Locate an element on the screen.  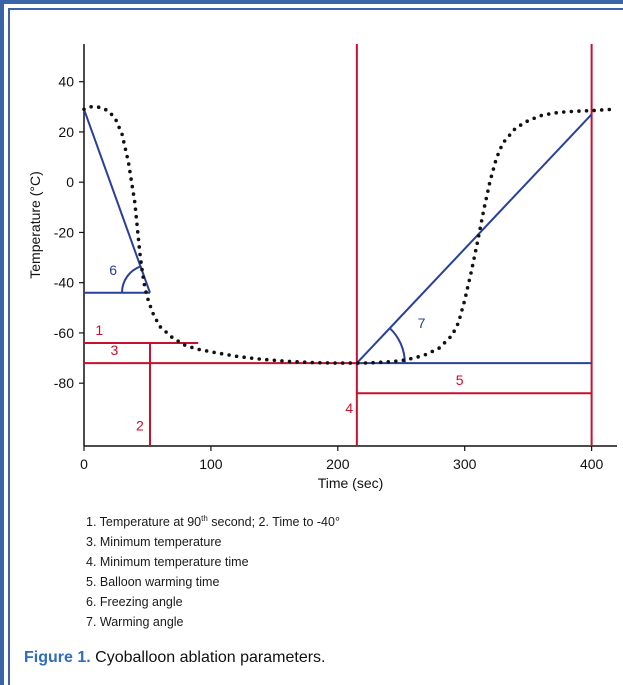
annotation-label-1: 1 is located at coordinates (99, 330).